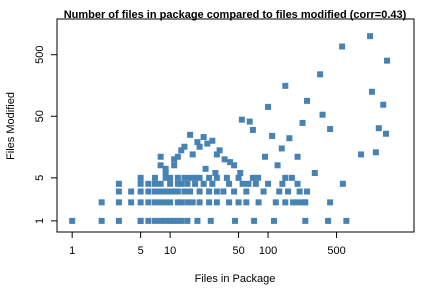  What do you see at coordinates (238, 251) in the screenshot?
I see `x-tick-label: 50` at bounding box center [238, 251].